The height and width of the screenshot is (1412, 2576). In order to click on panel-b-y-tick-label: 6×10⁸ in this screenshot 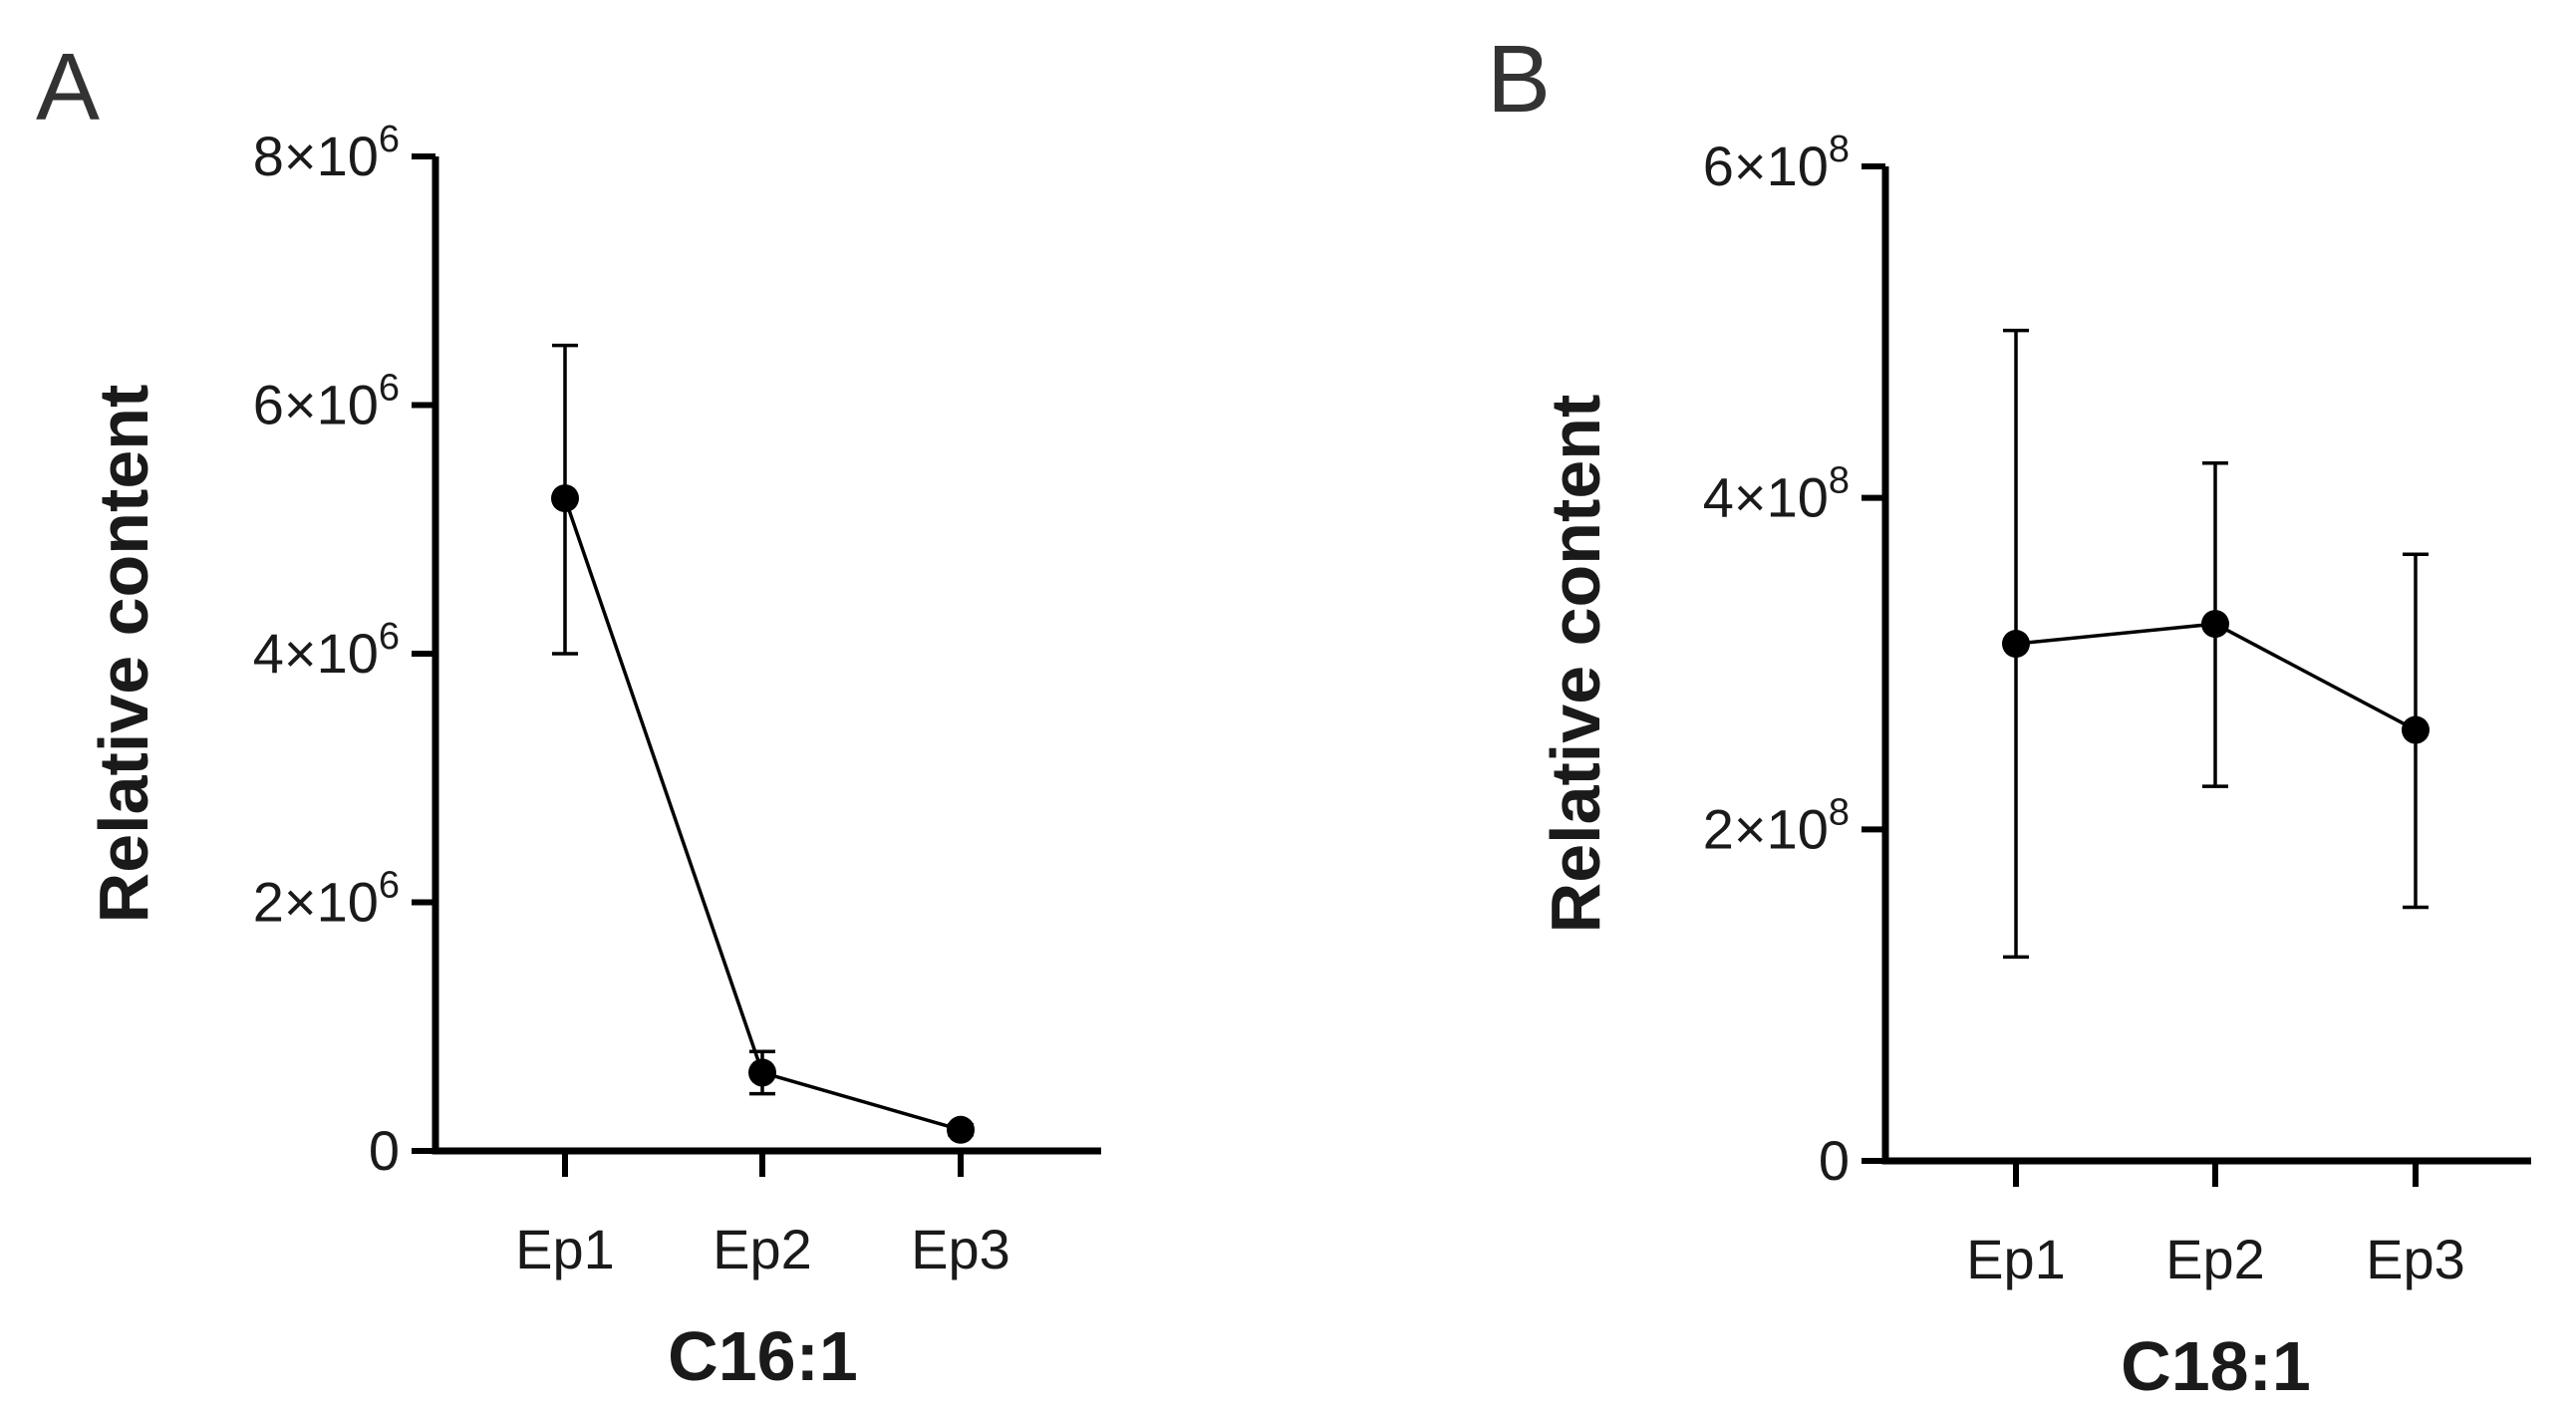, I will do `click(1776, 163)`.